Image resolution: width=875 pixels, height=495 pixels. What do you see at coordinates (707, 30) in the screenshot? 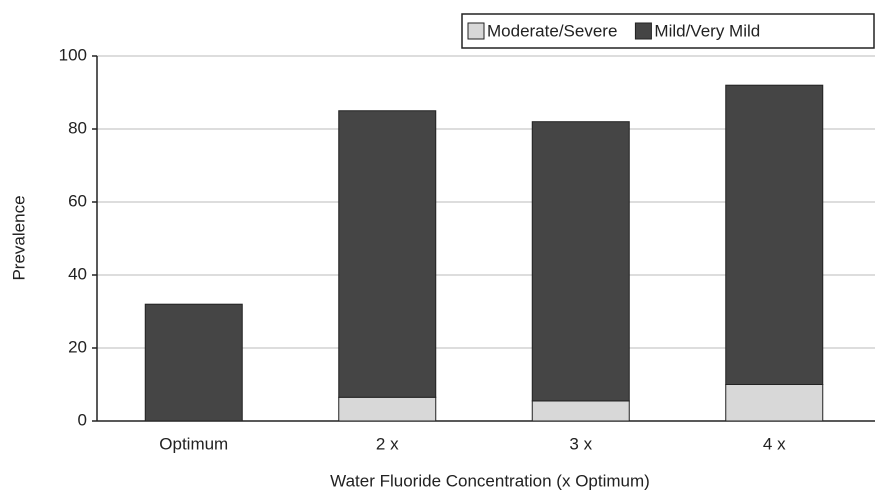
I see `legend-label: Mild/Very Mild` at bounding box center [707, 30].